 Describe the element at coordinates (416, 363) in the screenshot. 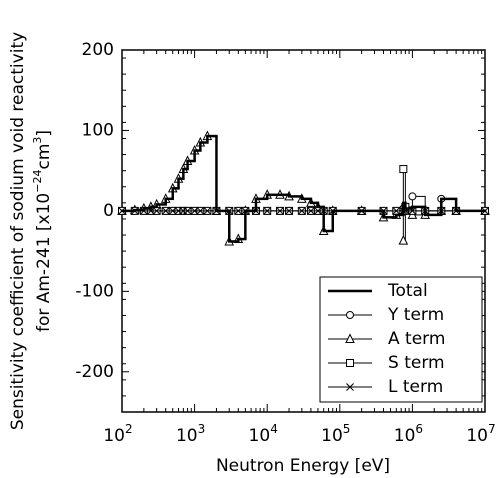

I see `legend-label: S term` at that location.